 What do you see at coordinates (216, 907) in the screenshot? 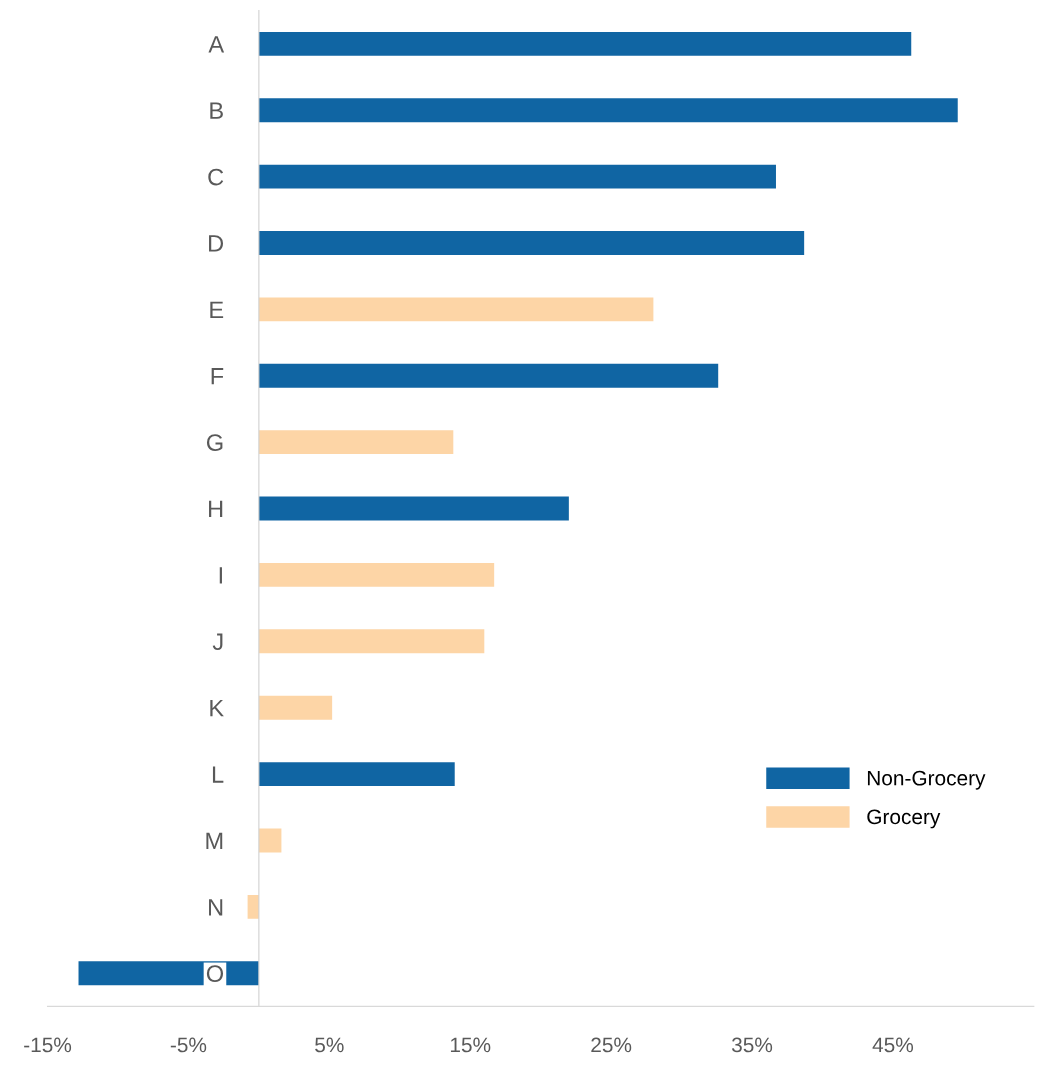
I see `y-tick-label: N` at bounding box center [216, 907].